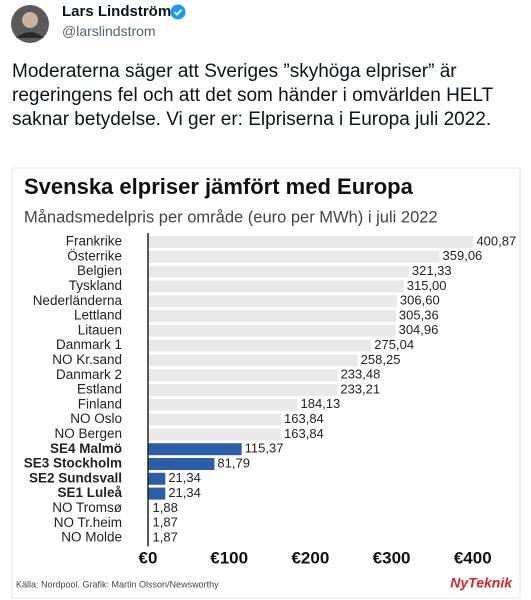 This screenshot has width=531, height=600. Describe the element at coordinates (165, 507) in the screenshot. I see `value-label: 1,88` at that location.